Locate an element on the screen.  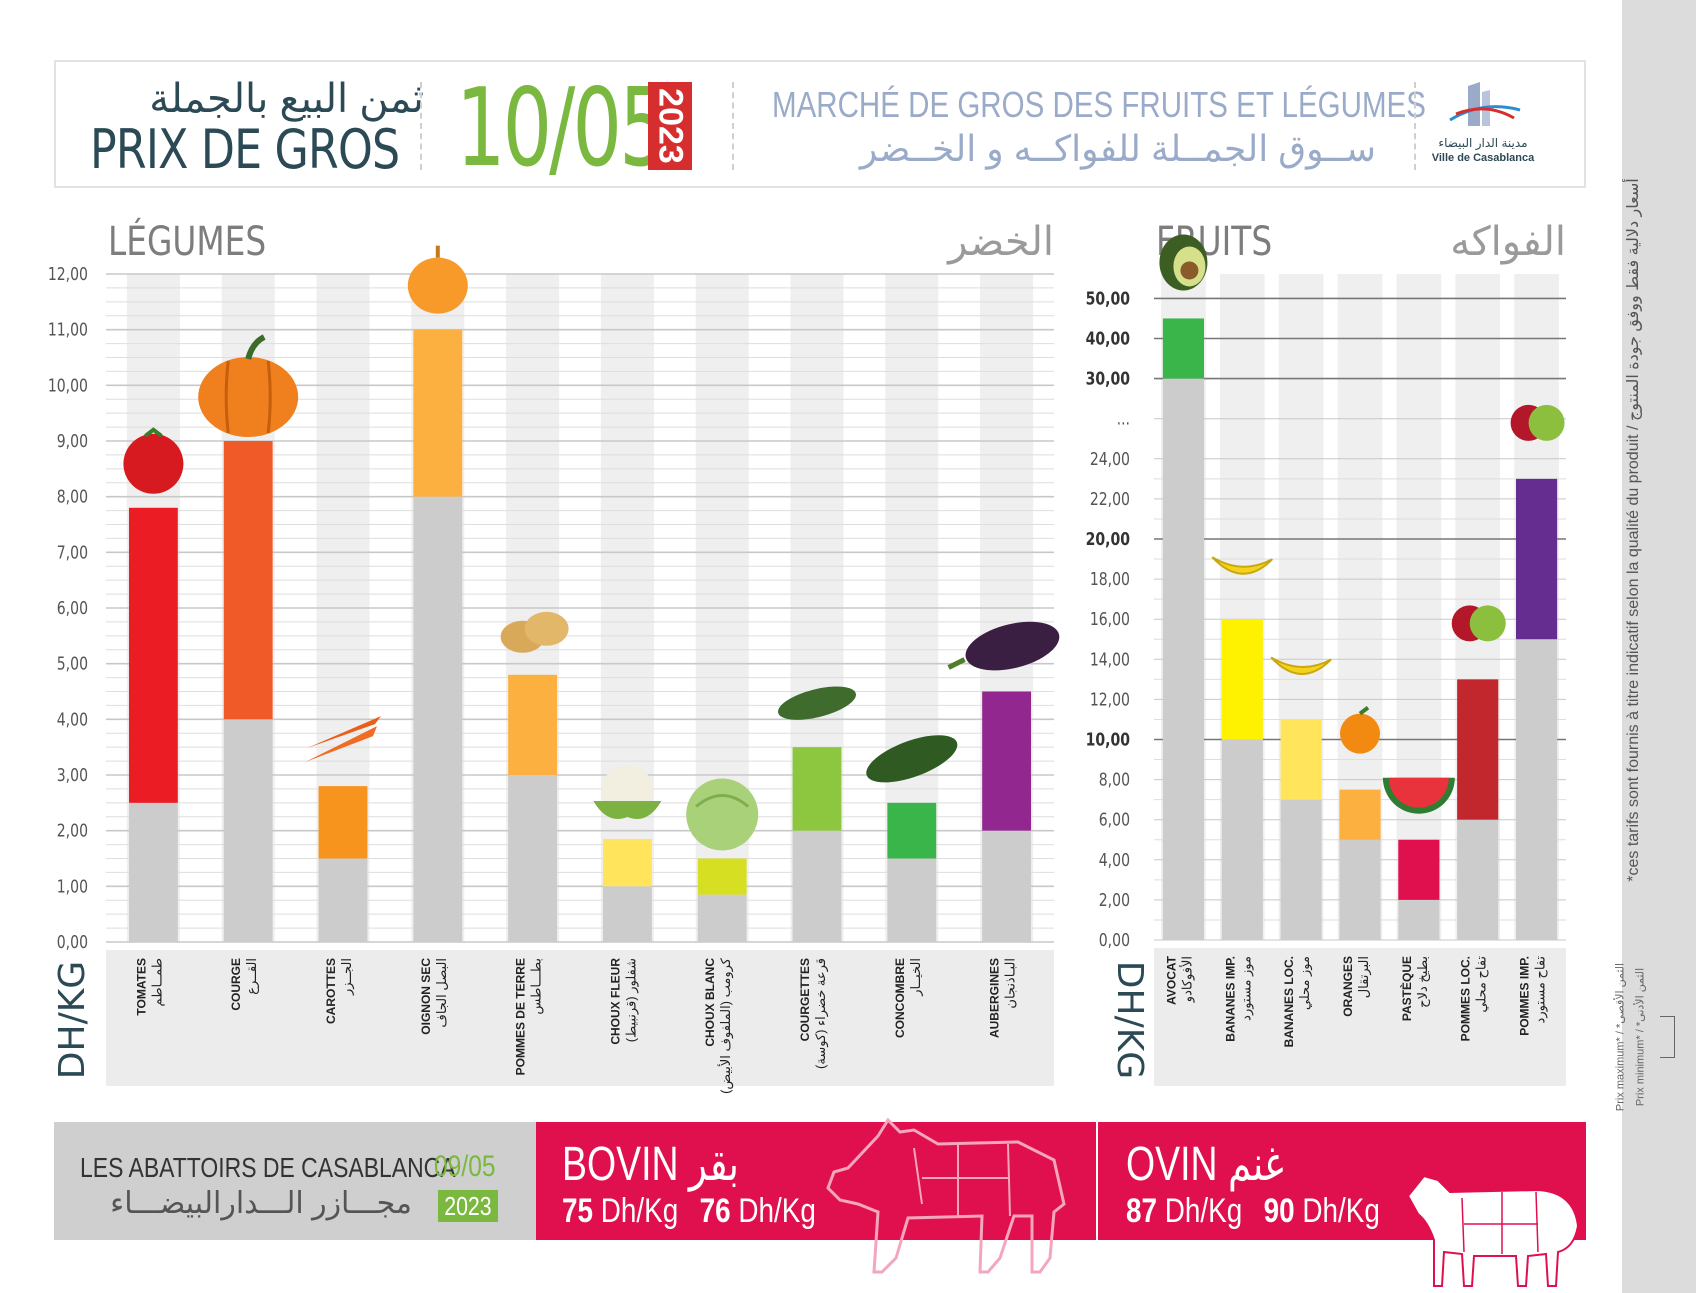
abattoirs-year: 2023 is located at coordinates (468, 1206).